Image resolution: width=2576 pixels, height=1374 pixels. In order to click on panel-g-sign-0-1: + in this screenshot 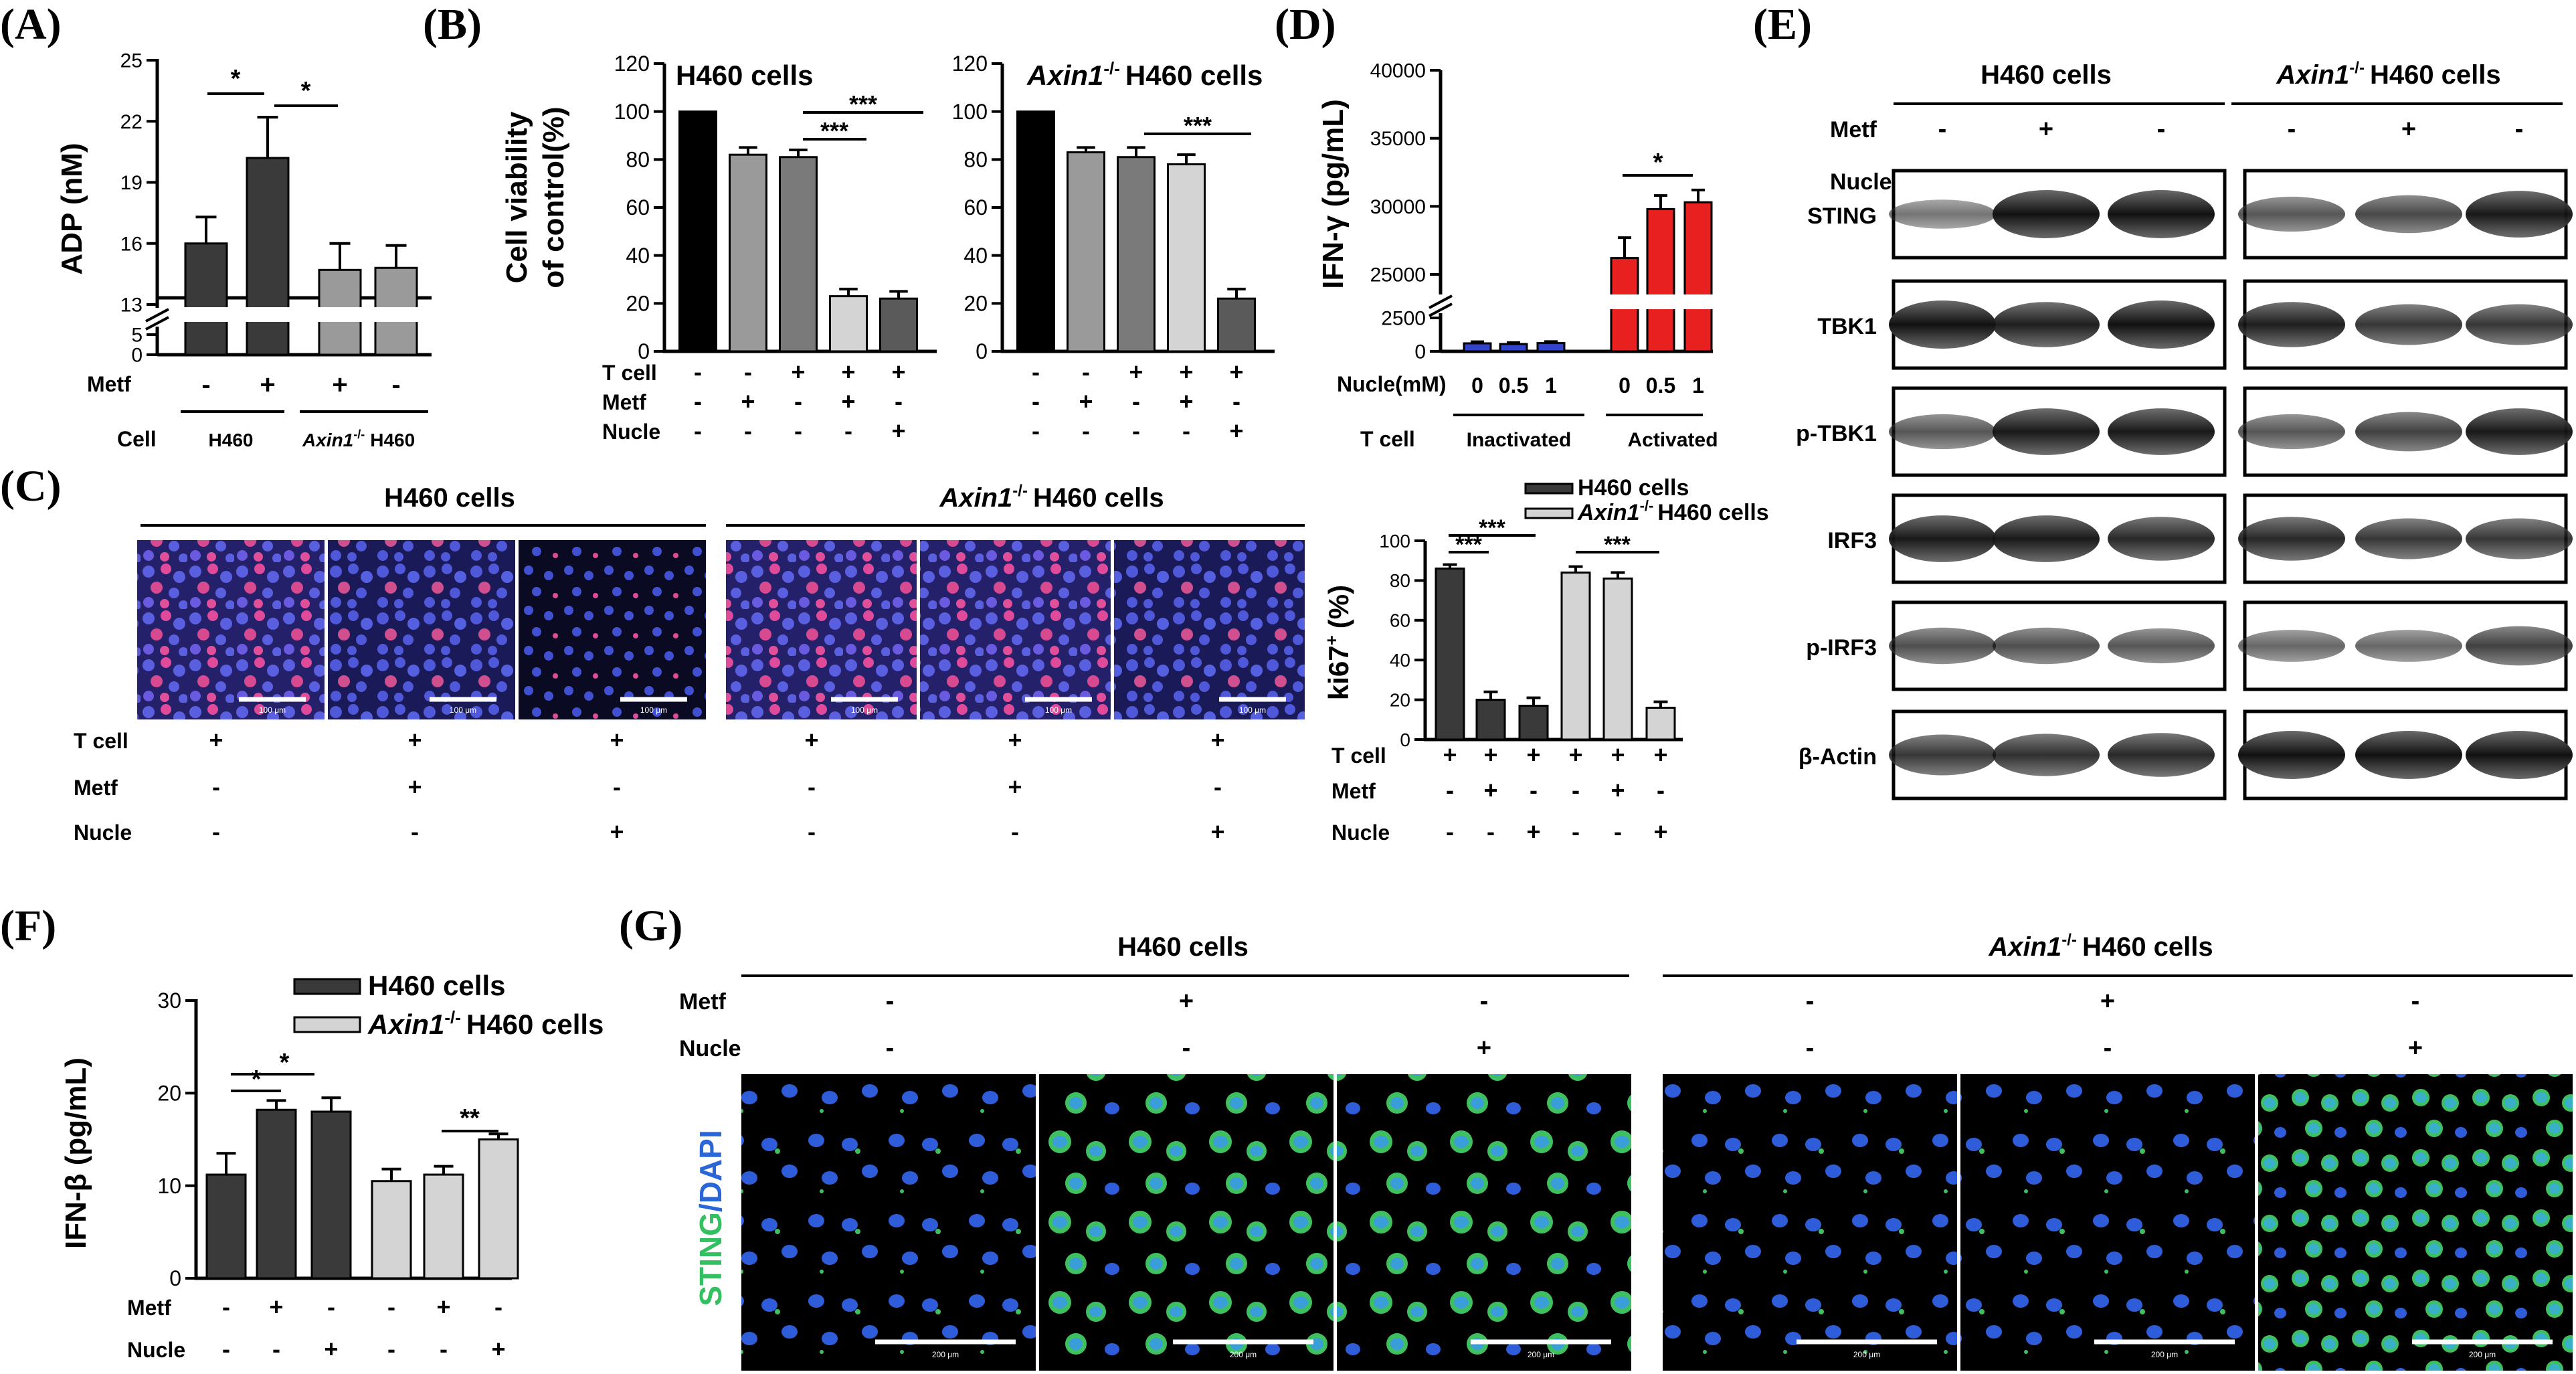, I will do `click(1186, 1001)`.